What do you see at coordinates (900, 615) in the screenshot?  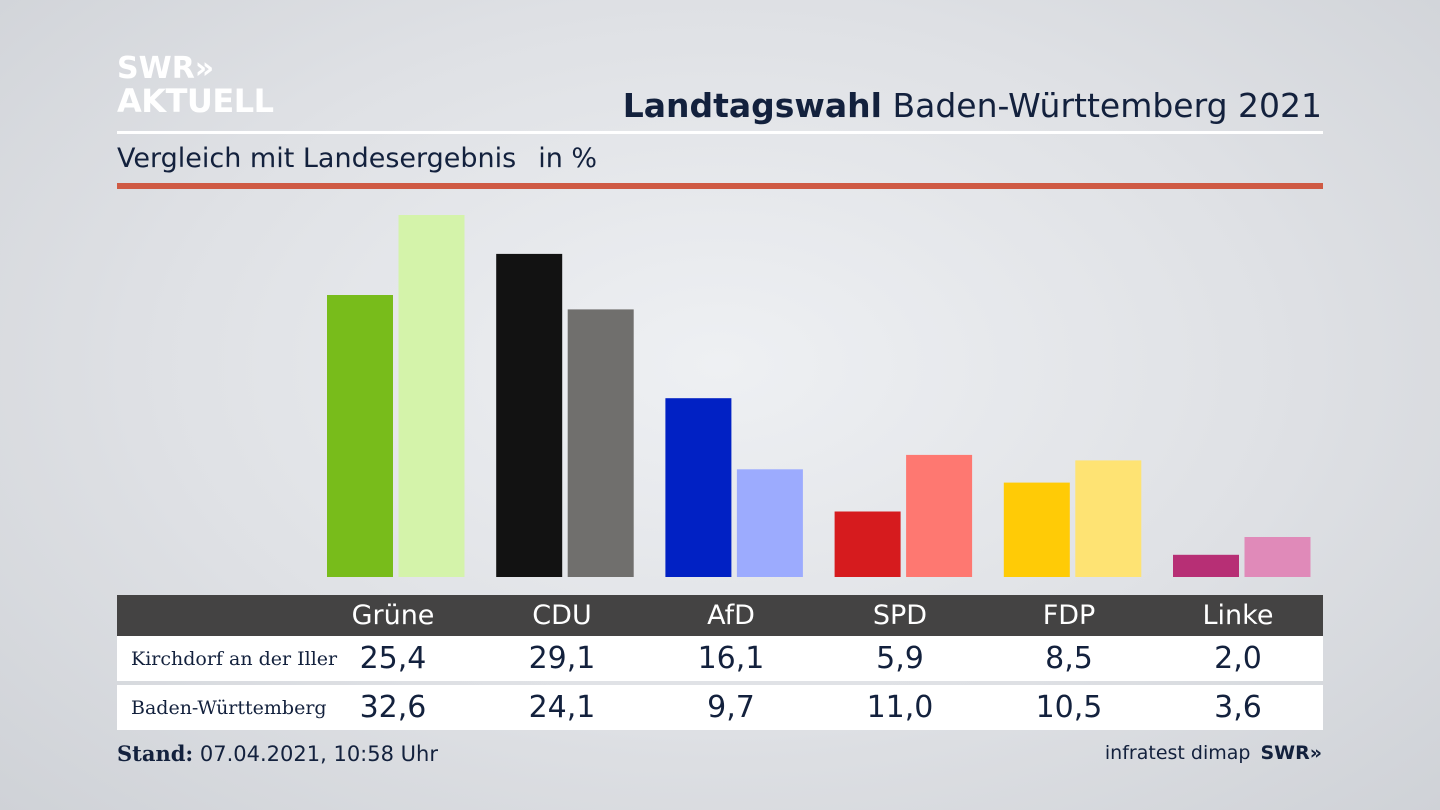 I see `header-spd: SPD` at bounding box center [900, 615].